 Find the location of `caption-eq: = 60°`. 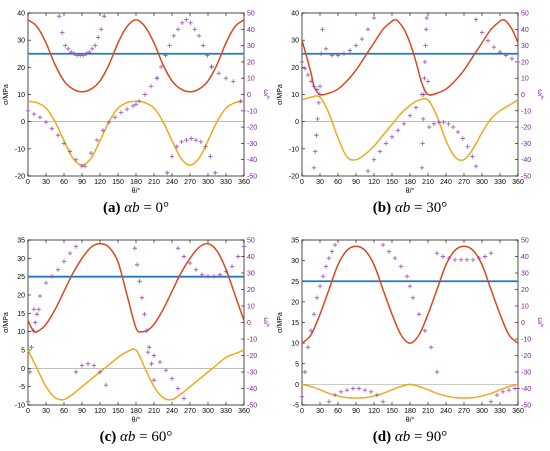

caption-eq: = 60° is located at coordinates (153, 437).